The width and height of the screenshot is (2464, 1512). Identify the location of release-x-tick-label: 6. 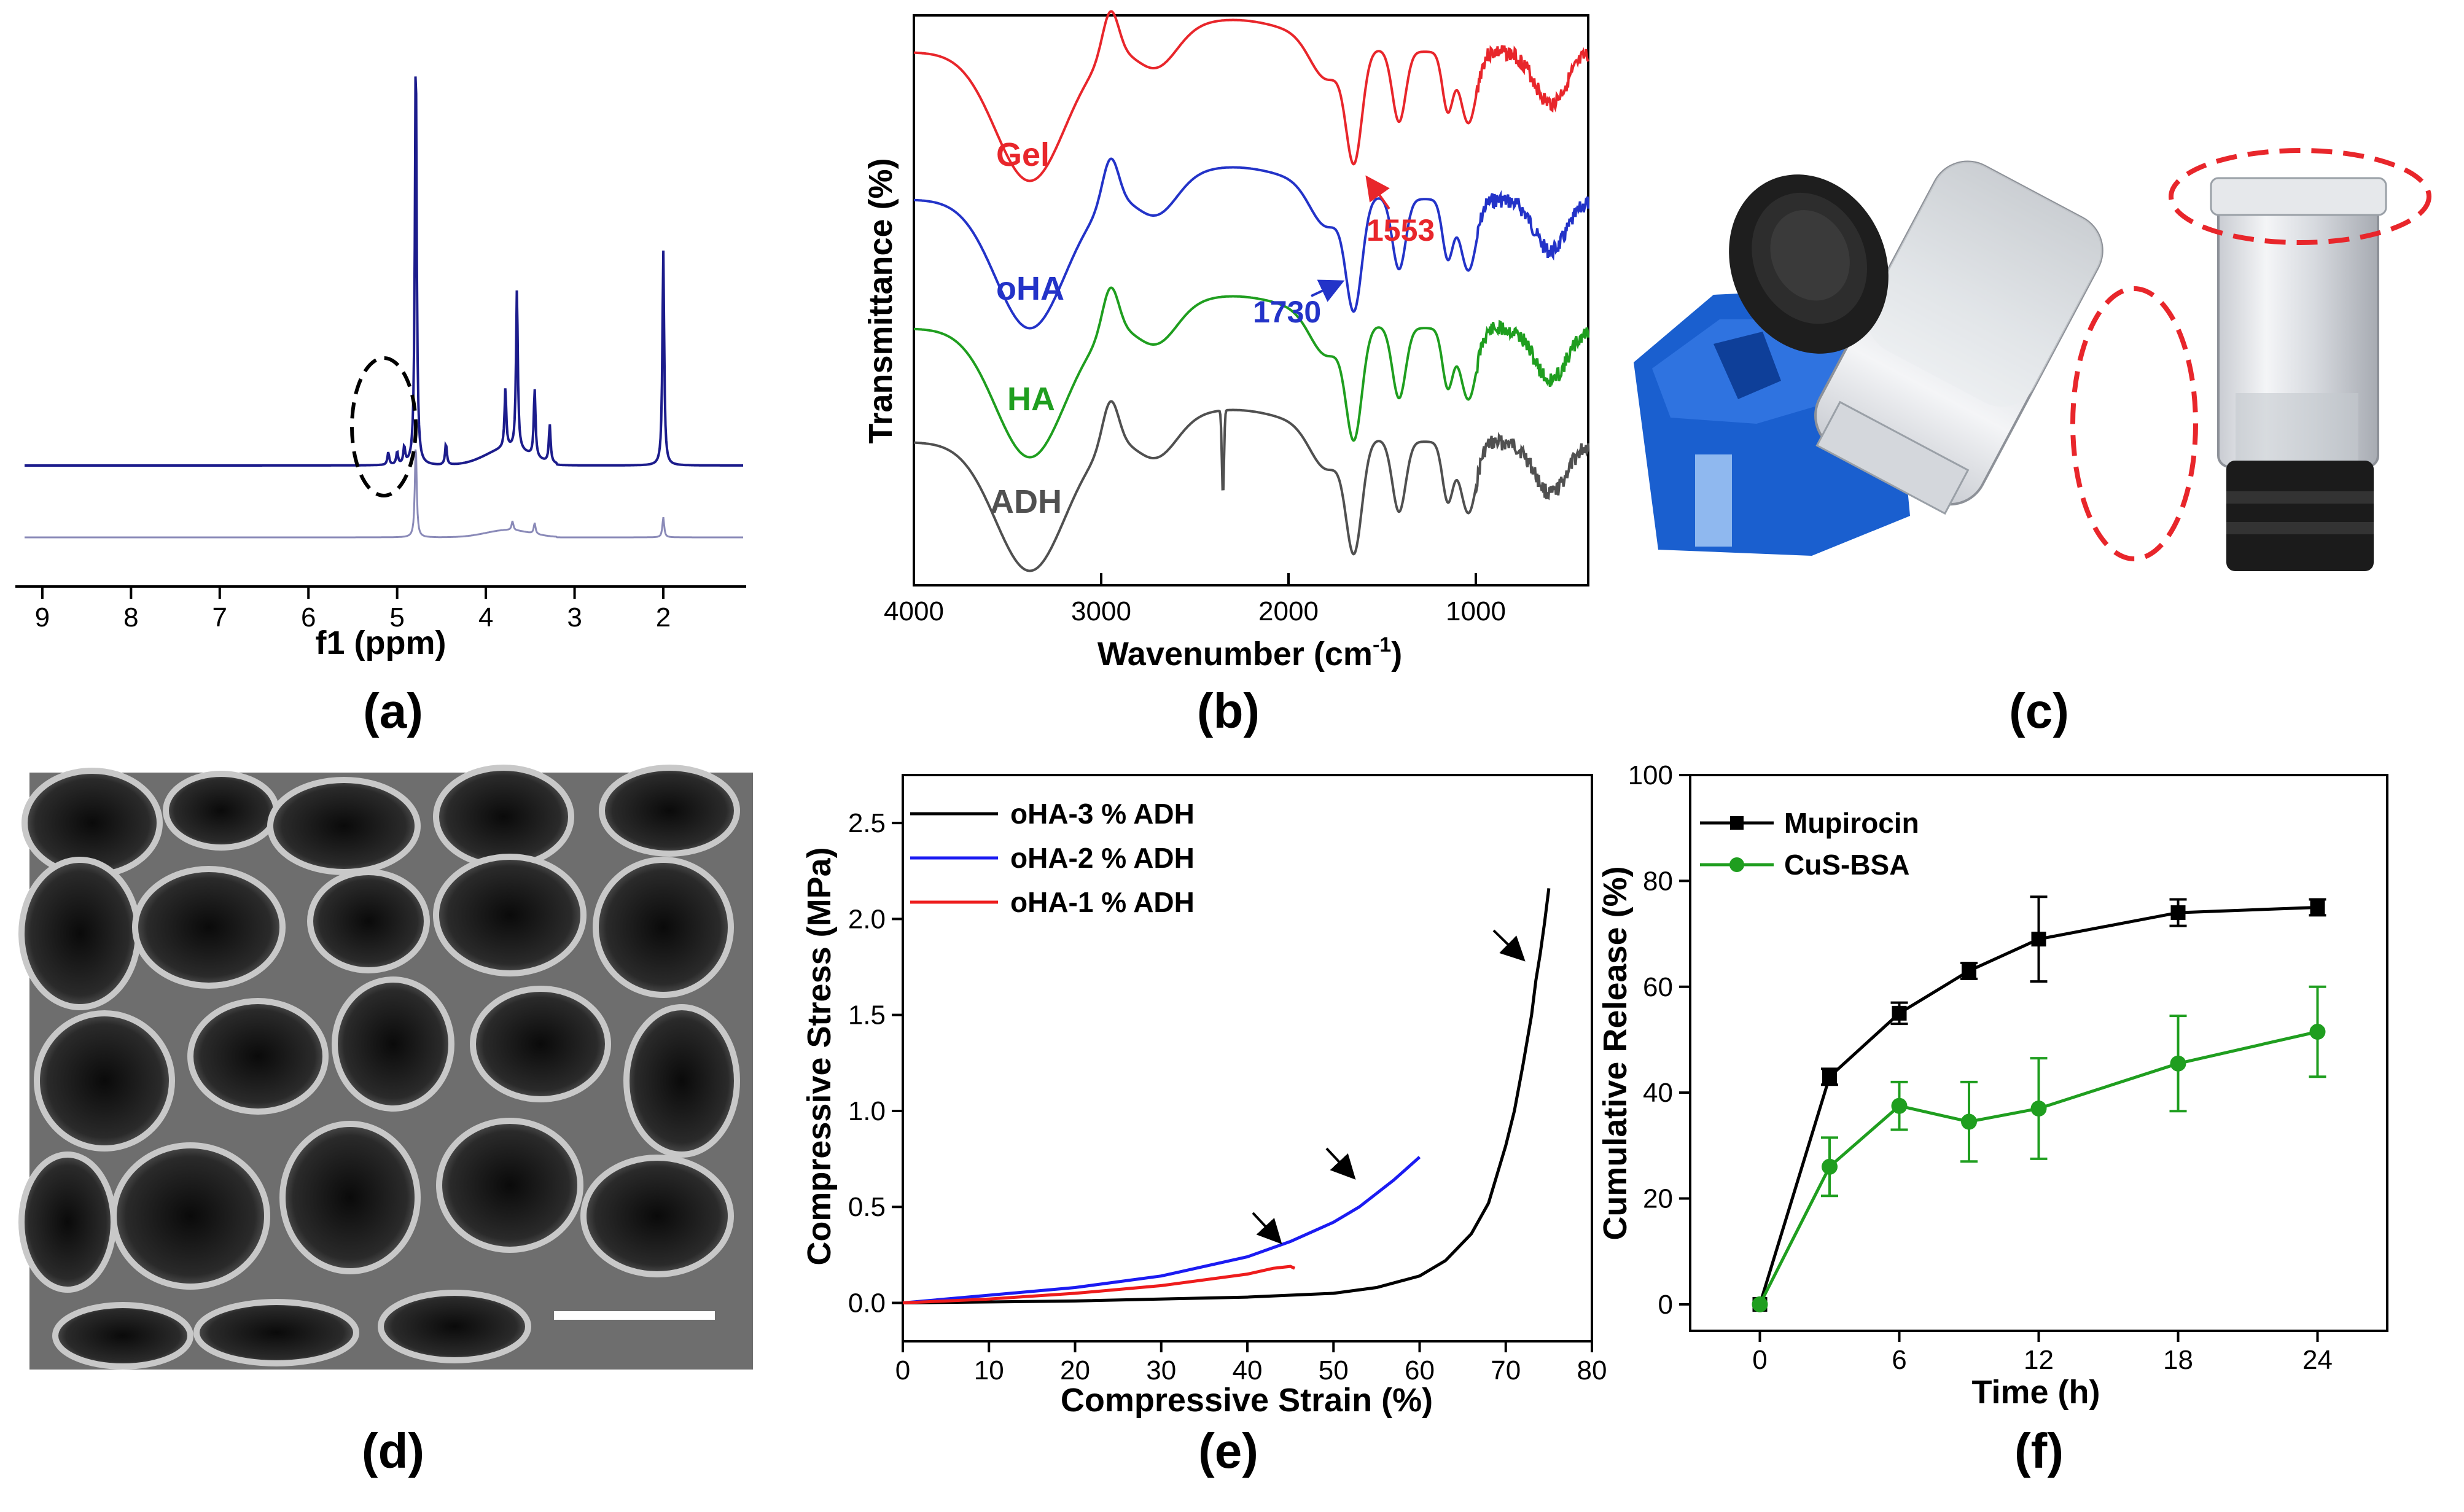
(1899, 1360).